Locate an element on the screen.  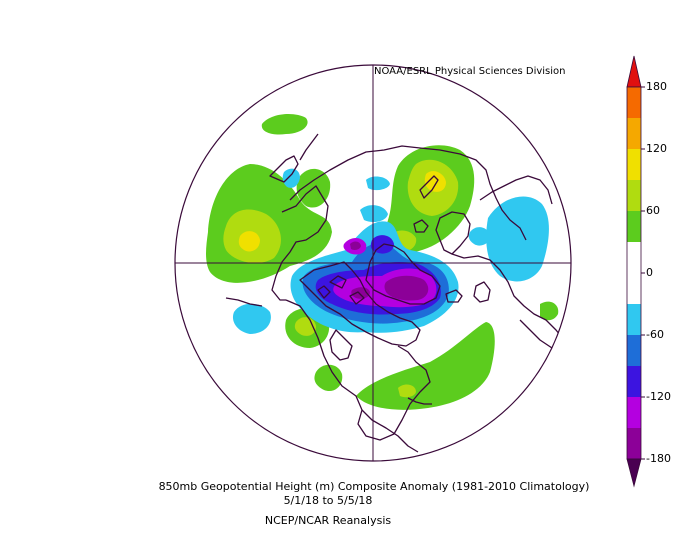
colorbar-band-m120-m90 is located at coordinates (634, 381).